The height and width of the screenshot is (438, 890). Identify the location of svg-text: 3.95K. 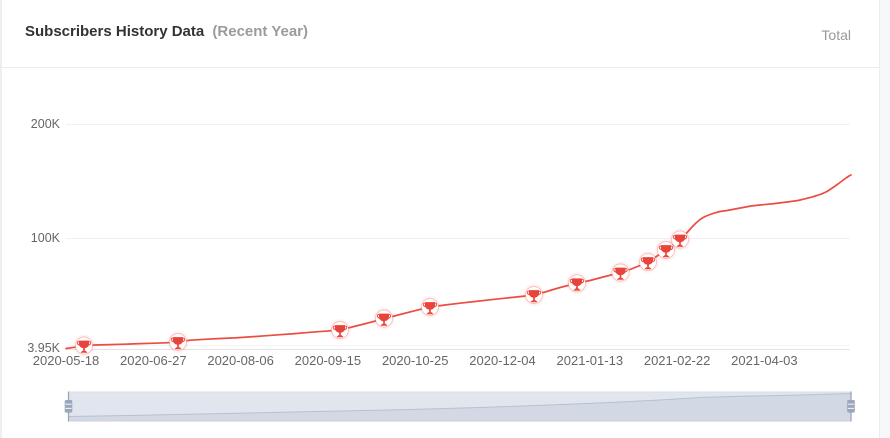
(43, 348).